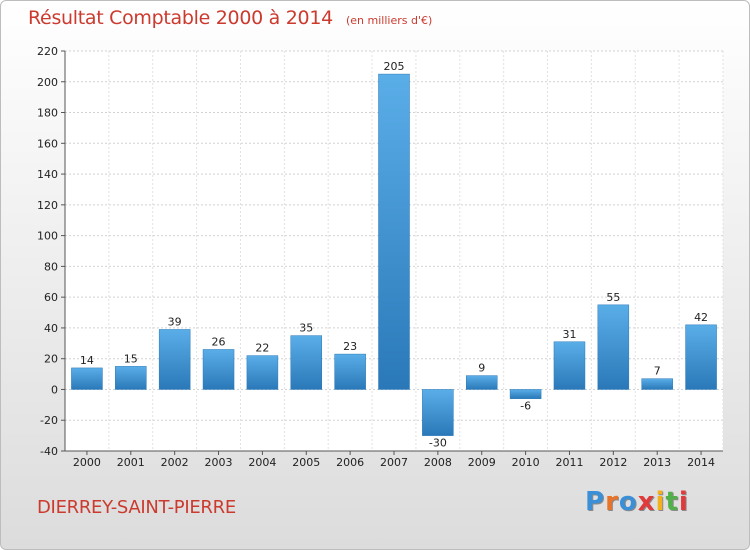  What do you see at coordinates (180, 18) in the screenshot?
I see `chart-title: Résultat Comptable 2000 à 2014` at bounding box center [180, 18].